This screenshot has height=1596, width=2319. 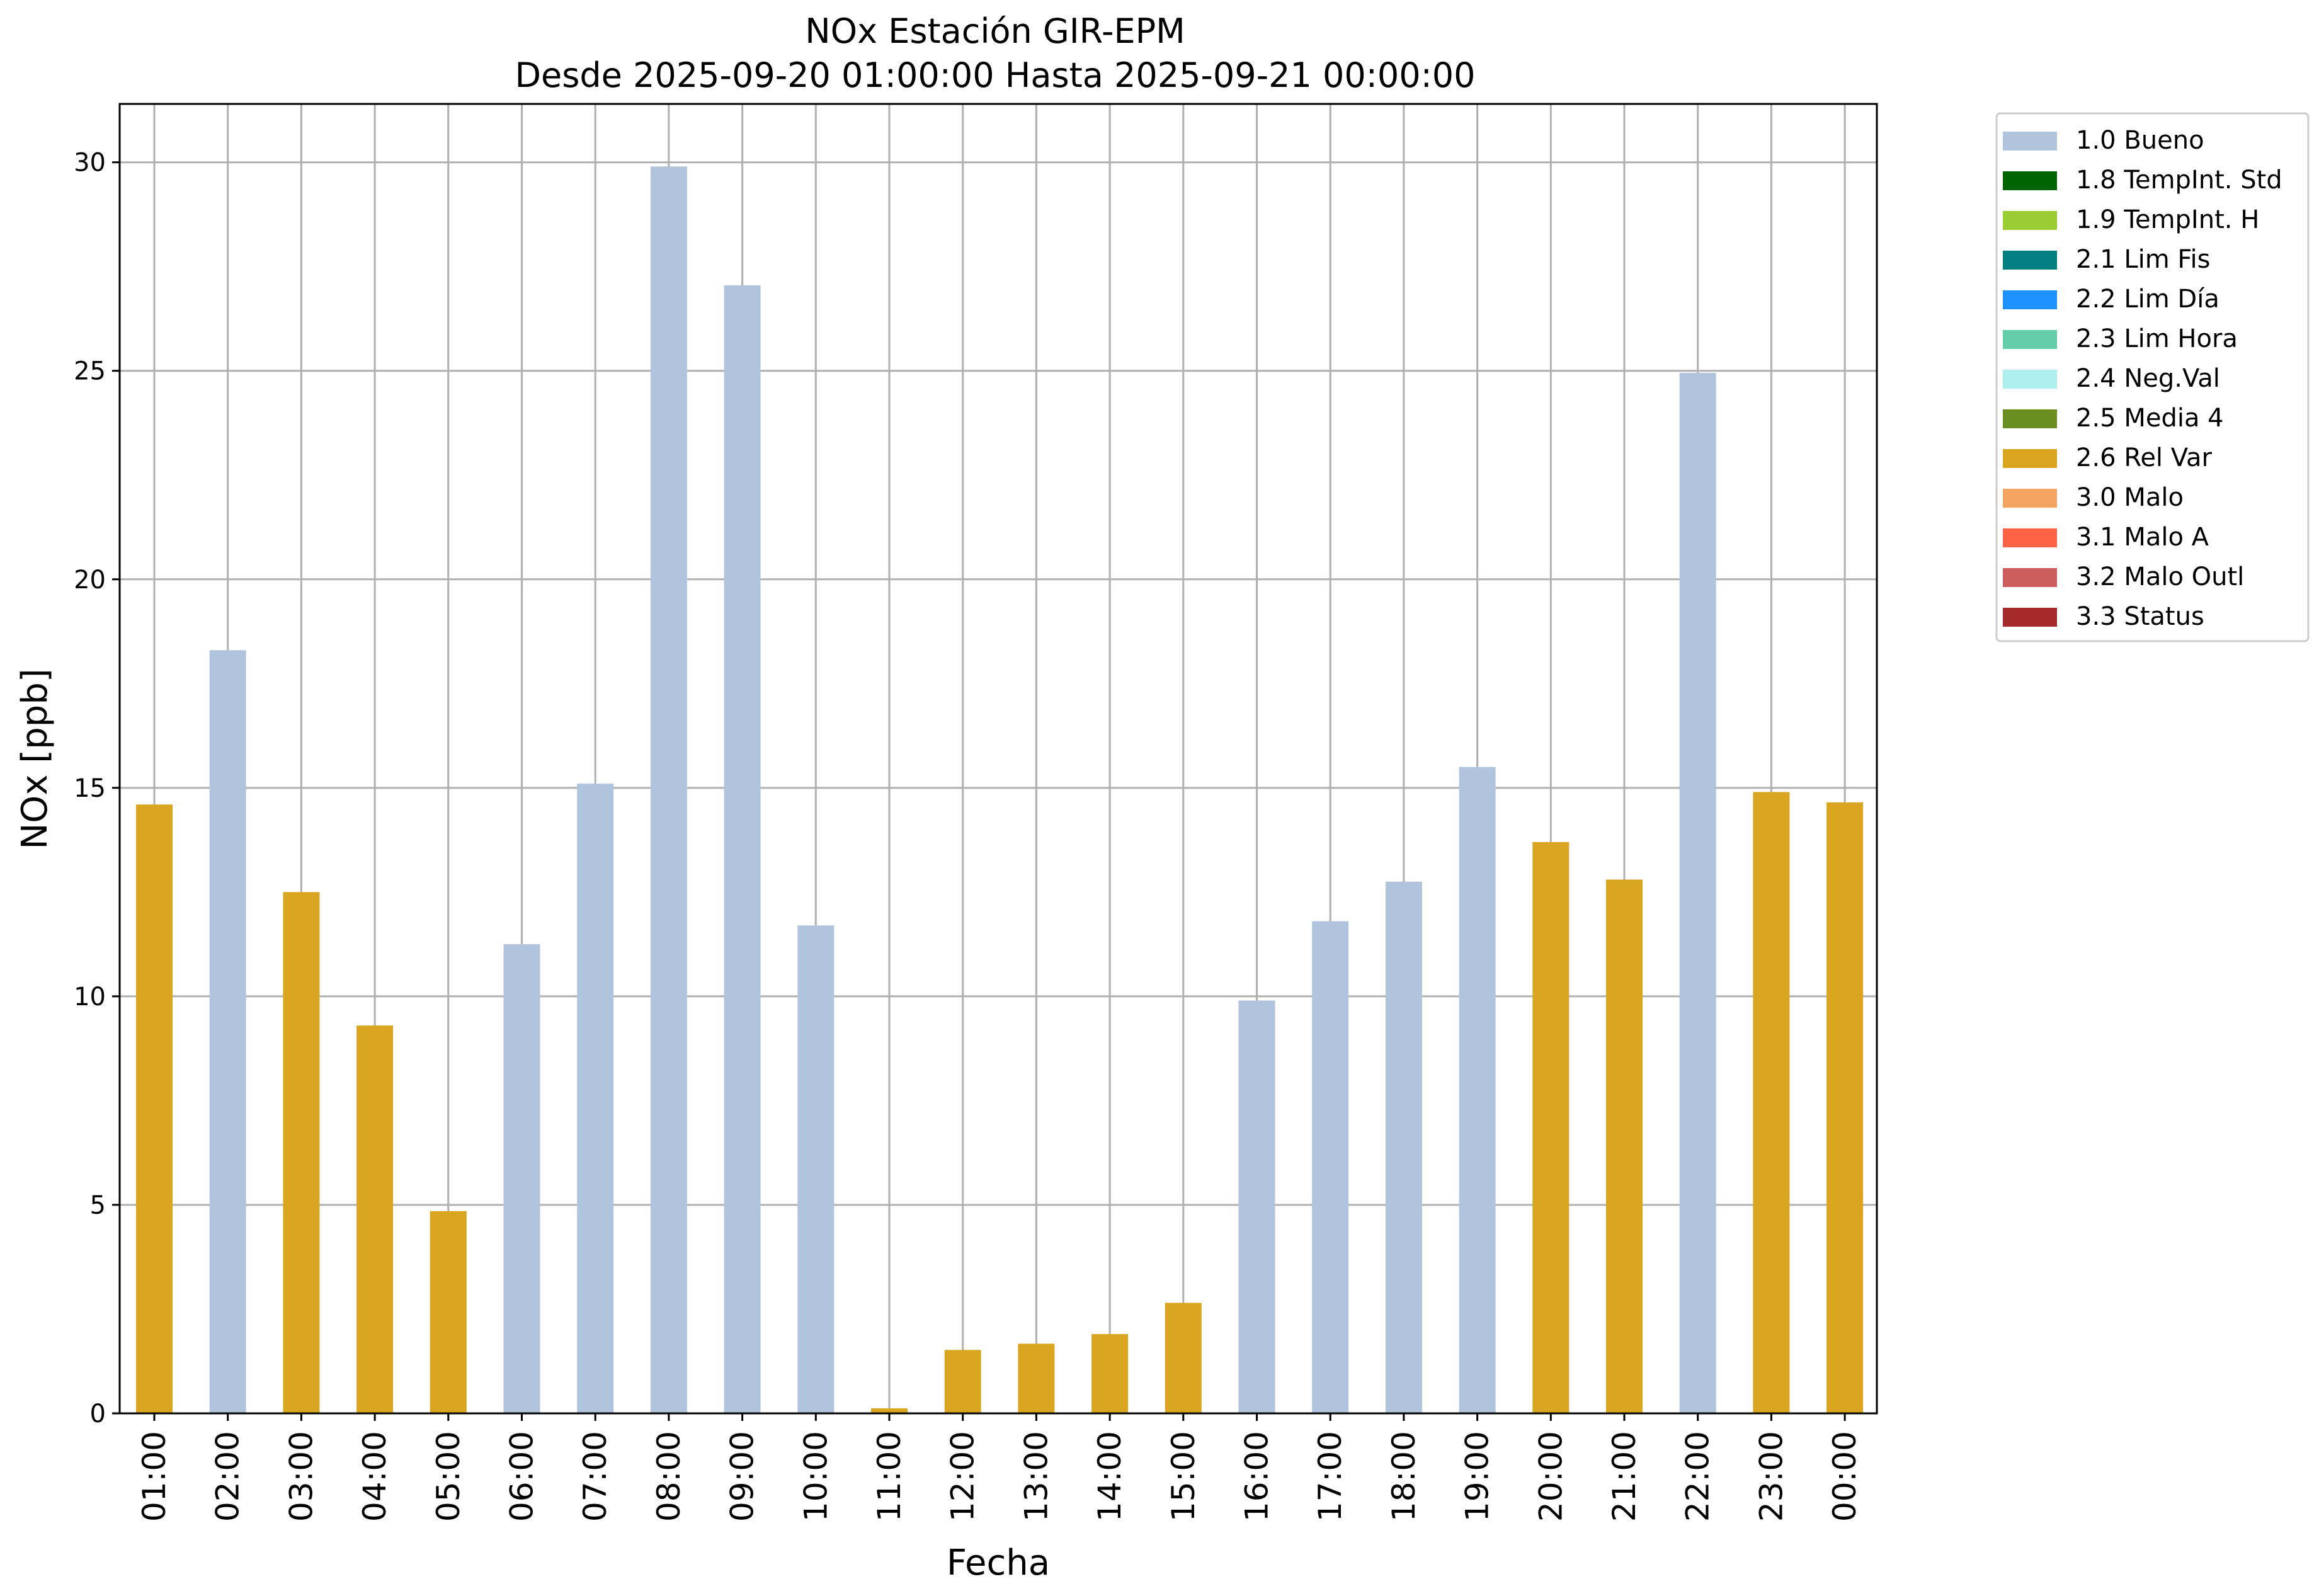 What do you see at coordinates (1036, 1476) in the screenshot?
I see `x-tick-label: 13:00` at bounding box center [1036, 1476].